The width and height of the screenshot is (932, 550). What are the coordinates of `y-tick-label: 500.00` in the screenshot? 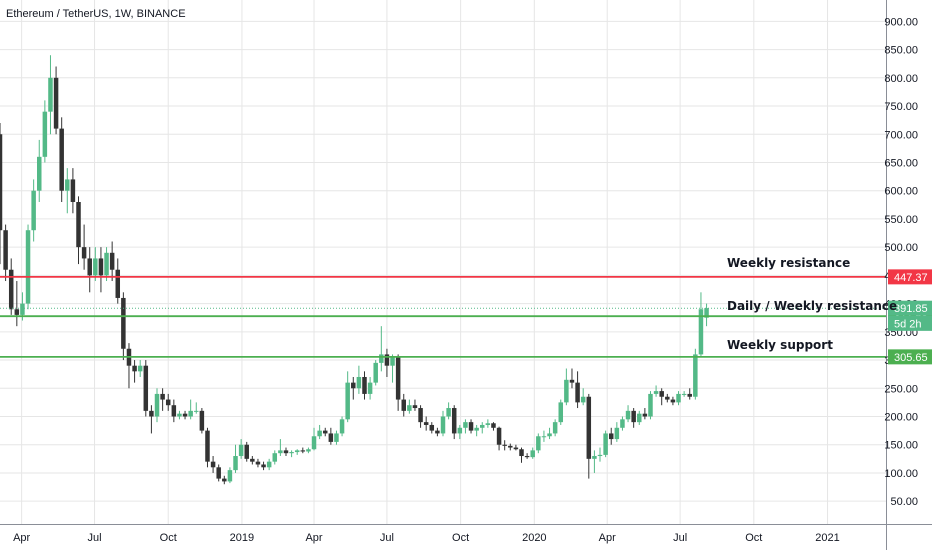 It's located at (901, 248).